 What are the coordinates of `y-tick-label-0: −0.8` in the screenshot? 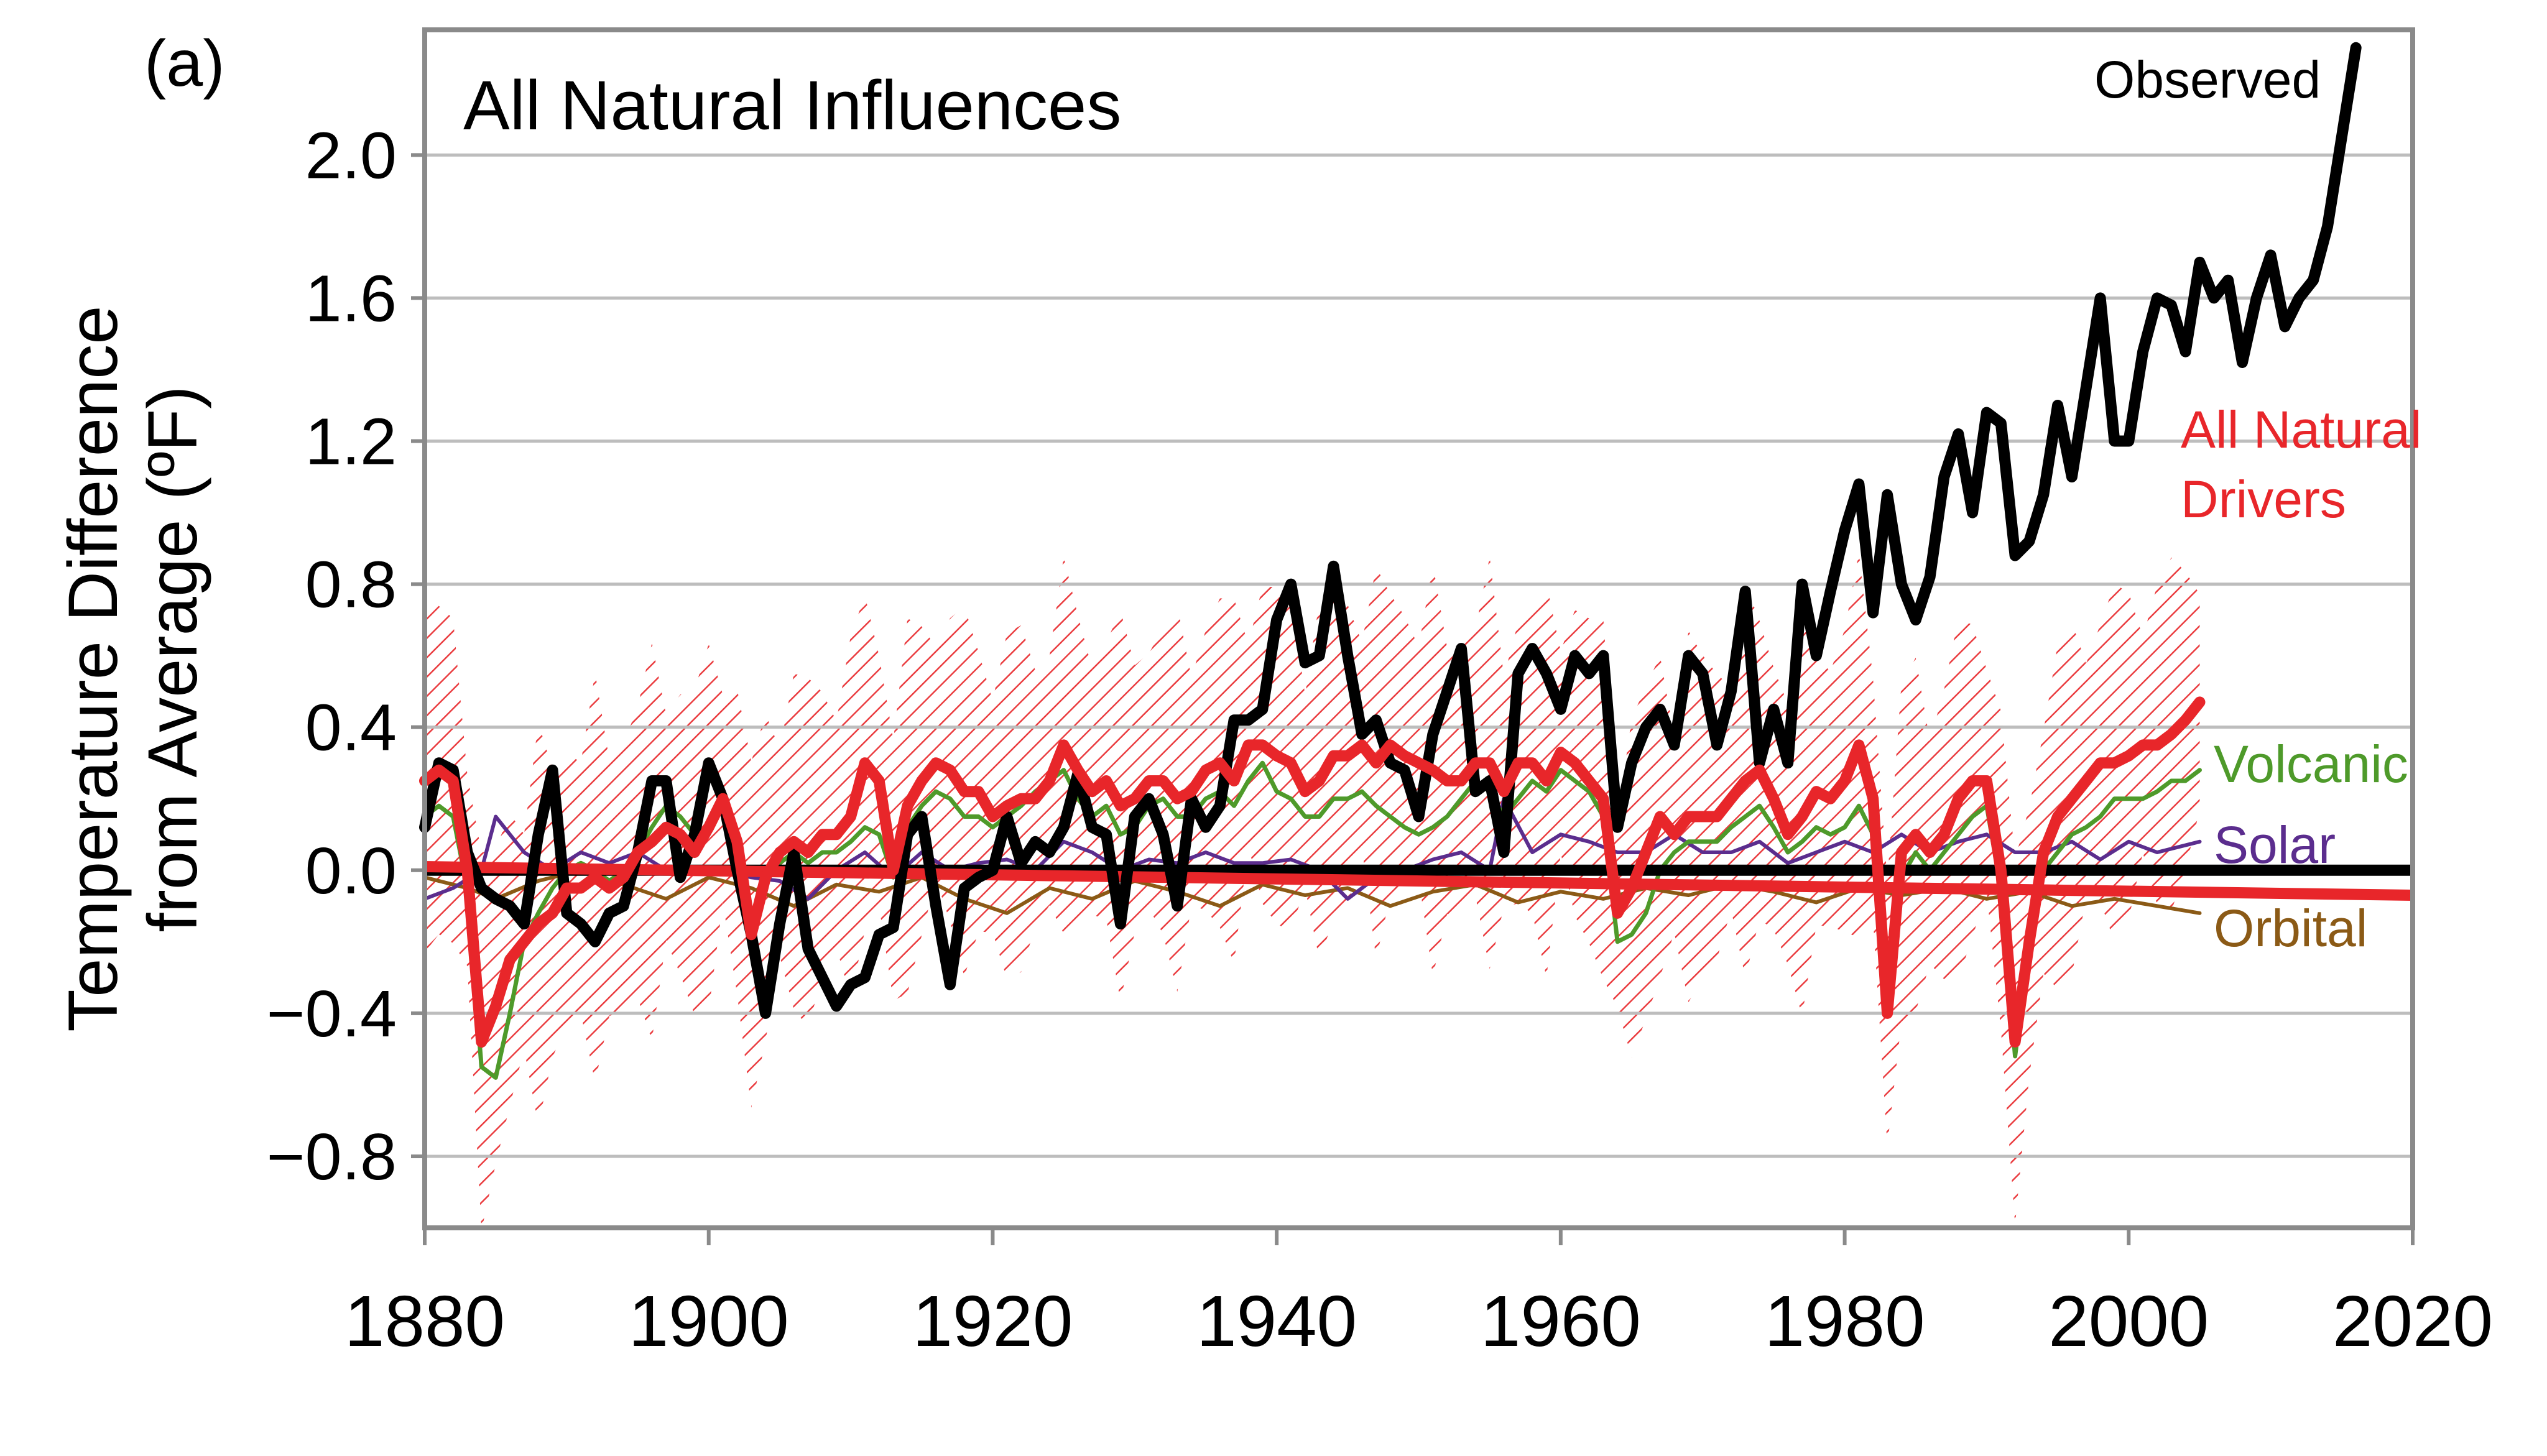 It's located at (332, 1157).